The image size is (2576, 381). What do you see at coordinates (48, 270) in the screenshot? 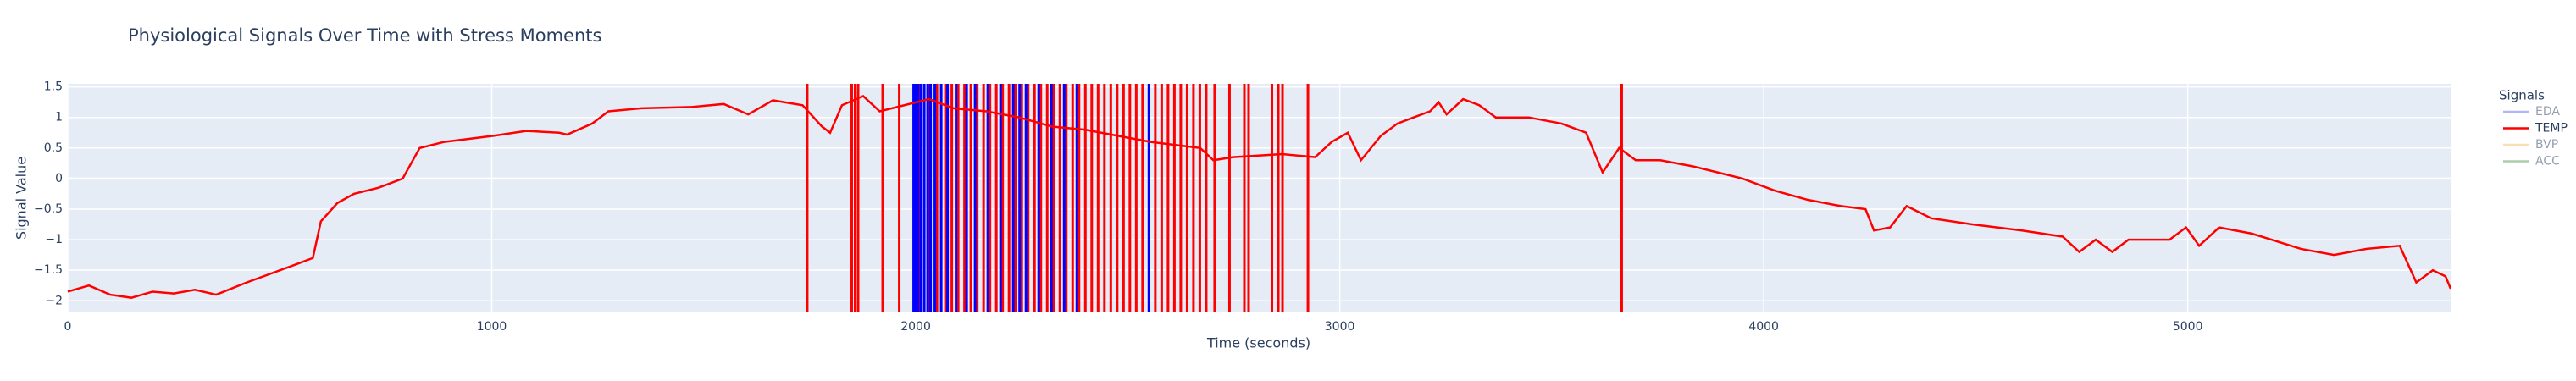
I see `y-tick-label: −1.5` at bounding box center [48, 270].